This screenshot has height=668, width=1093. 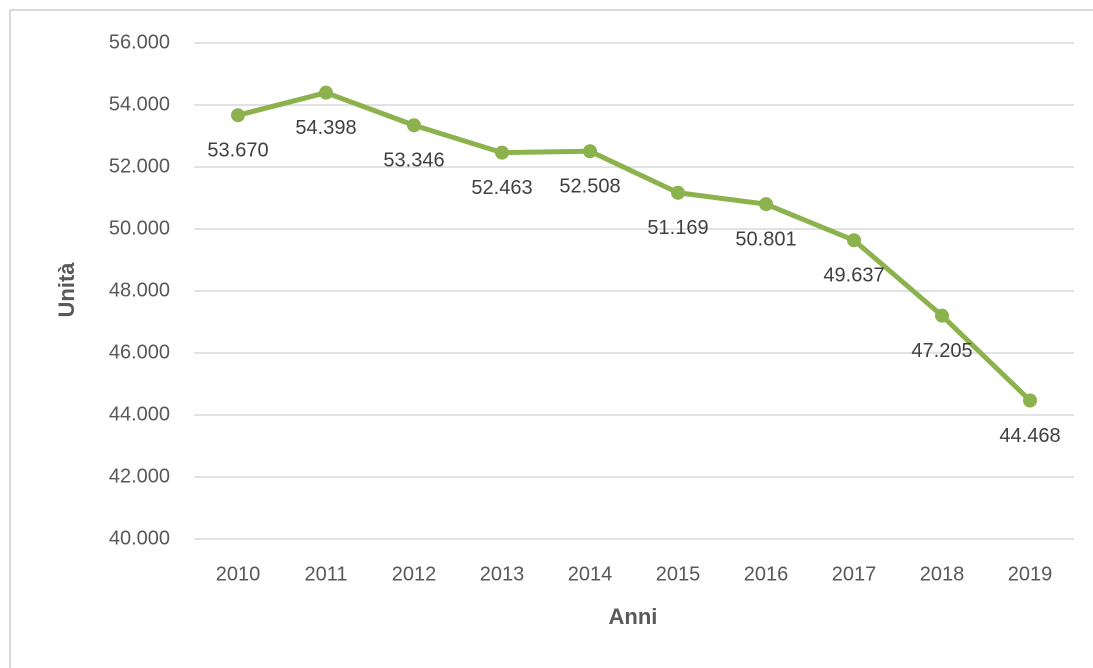 What do you see at coordinates (325, 574) in the screenshot?
I see `x-tick-label: 2011` at bounding box center [325, 574].